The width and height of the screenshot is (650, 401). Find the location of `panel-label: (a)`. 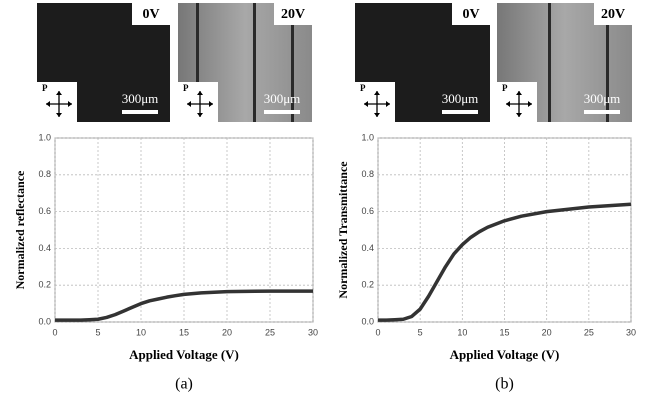

panel-label: (a) is located at coordinates (184, 384).